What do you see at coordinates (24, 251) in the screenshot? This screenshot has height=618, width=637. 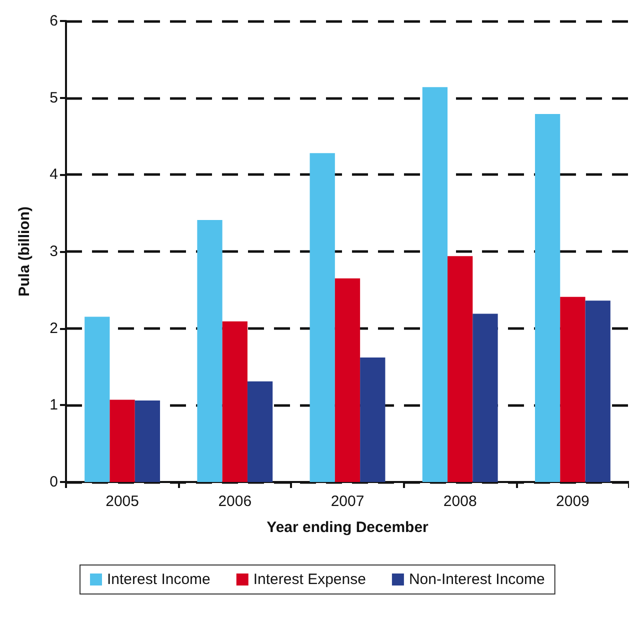 I see `y-axis-title: Pula (billion)` at bounding box center [24, 251].